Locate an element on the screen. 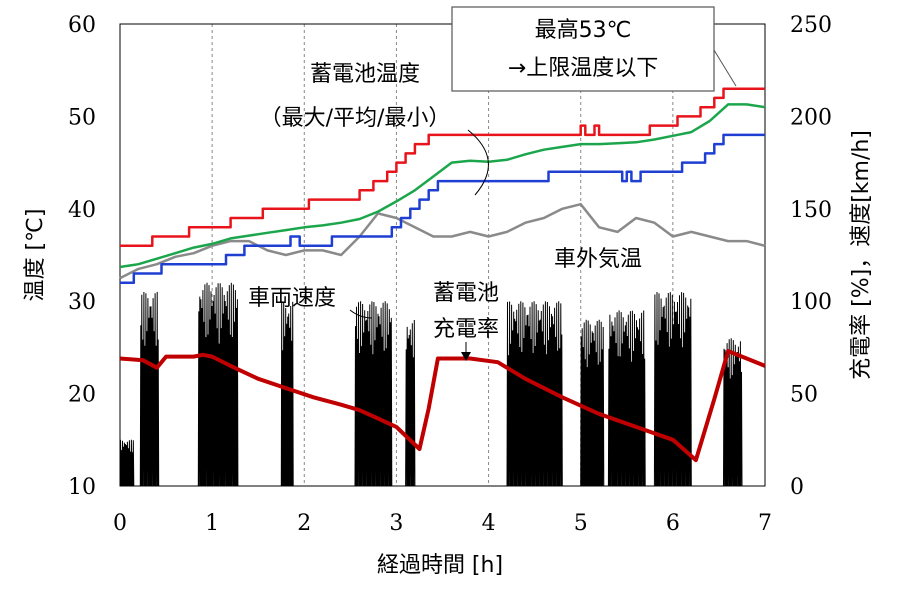  max-temp-callout-line1: 最高53℃ is located at coordinates (583, 30).